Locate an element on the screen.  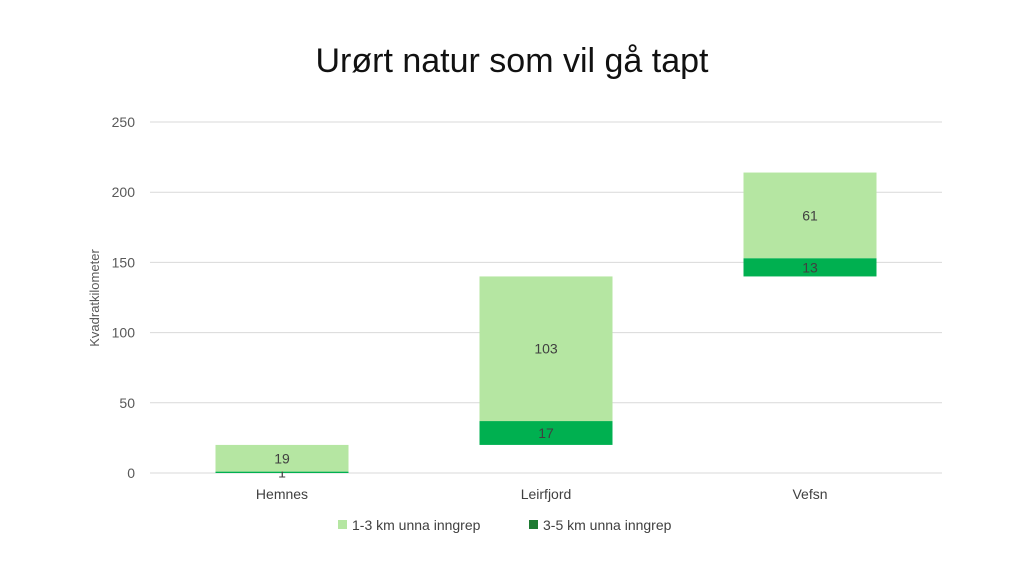
category-labels: Hemnes Leirfjord Vefsn is located at coordinates (542, 494).